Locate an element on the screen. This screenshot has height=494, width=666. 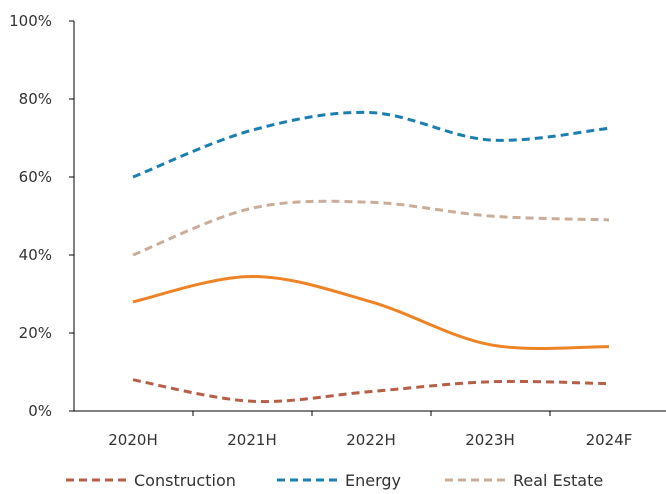
series-line-real-estate is located at coordinates (371, 228).